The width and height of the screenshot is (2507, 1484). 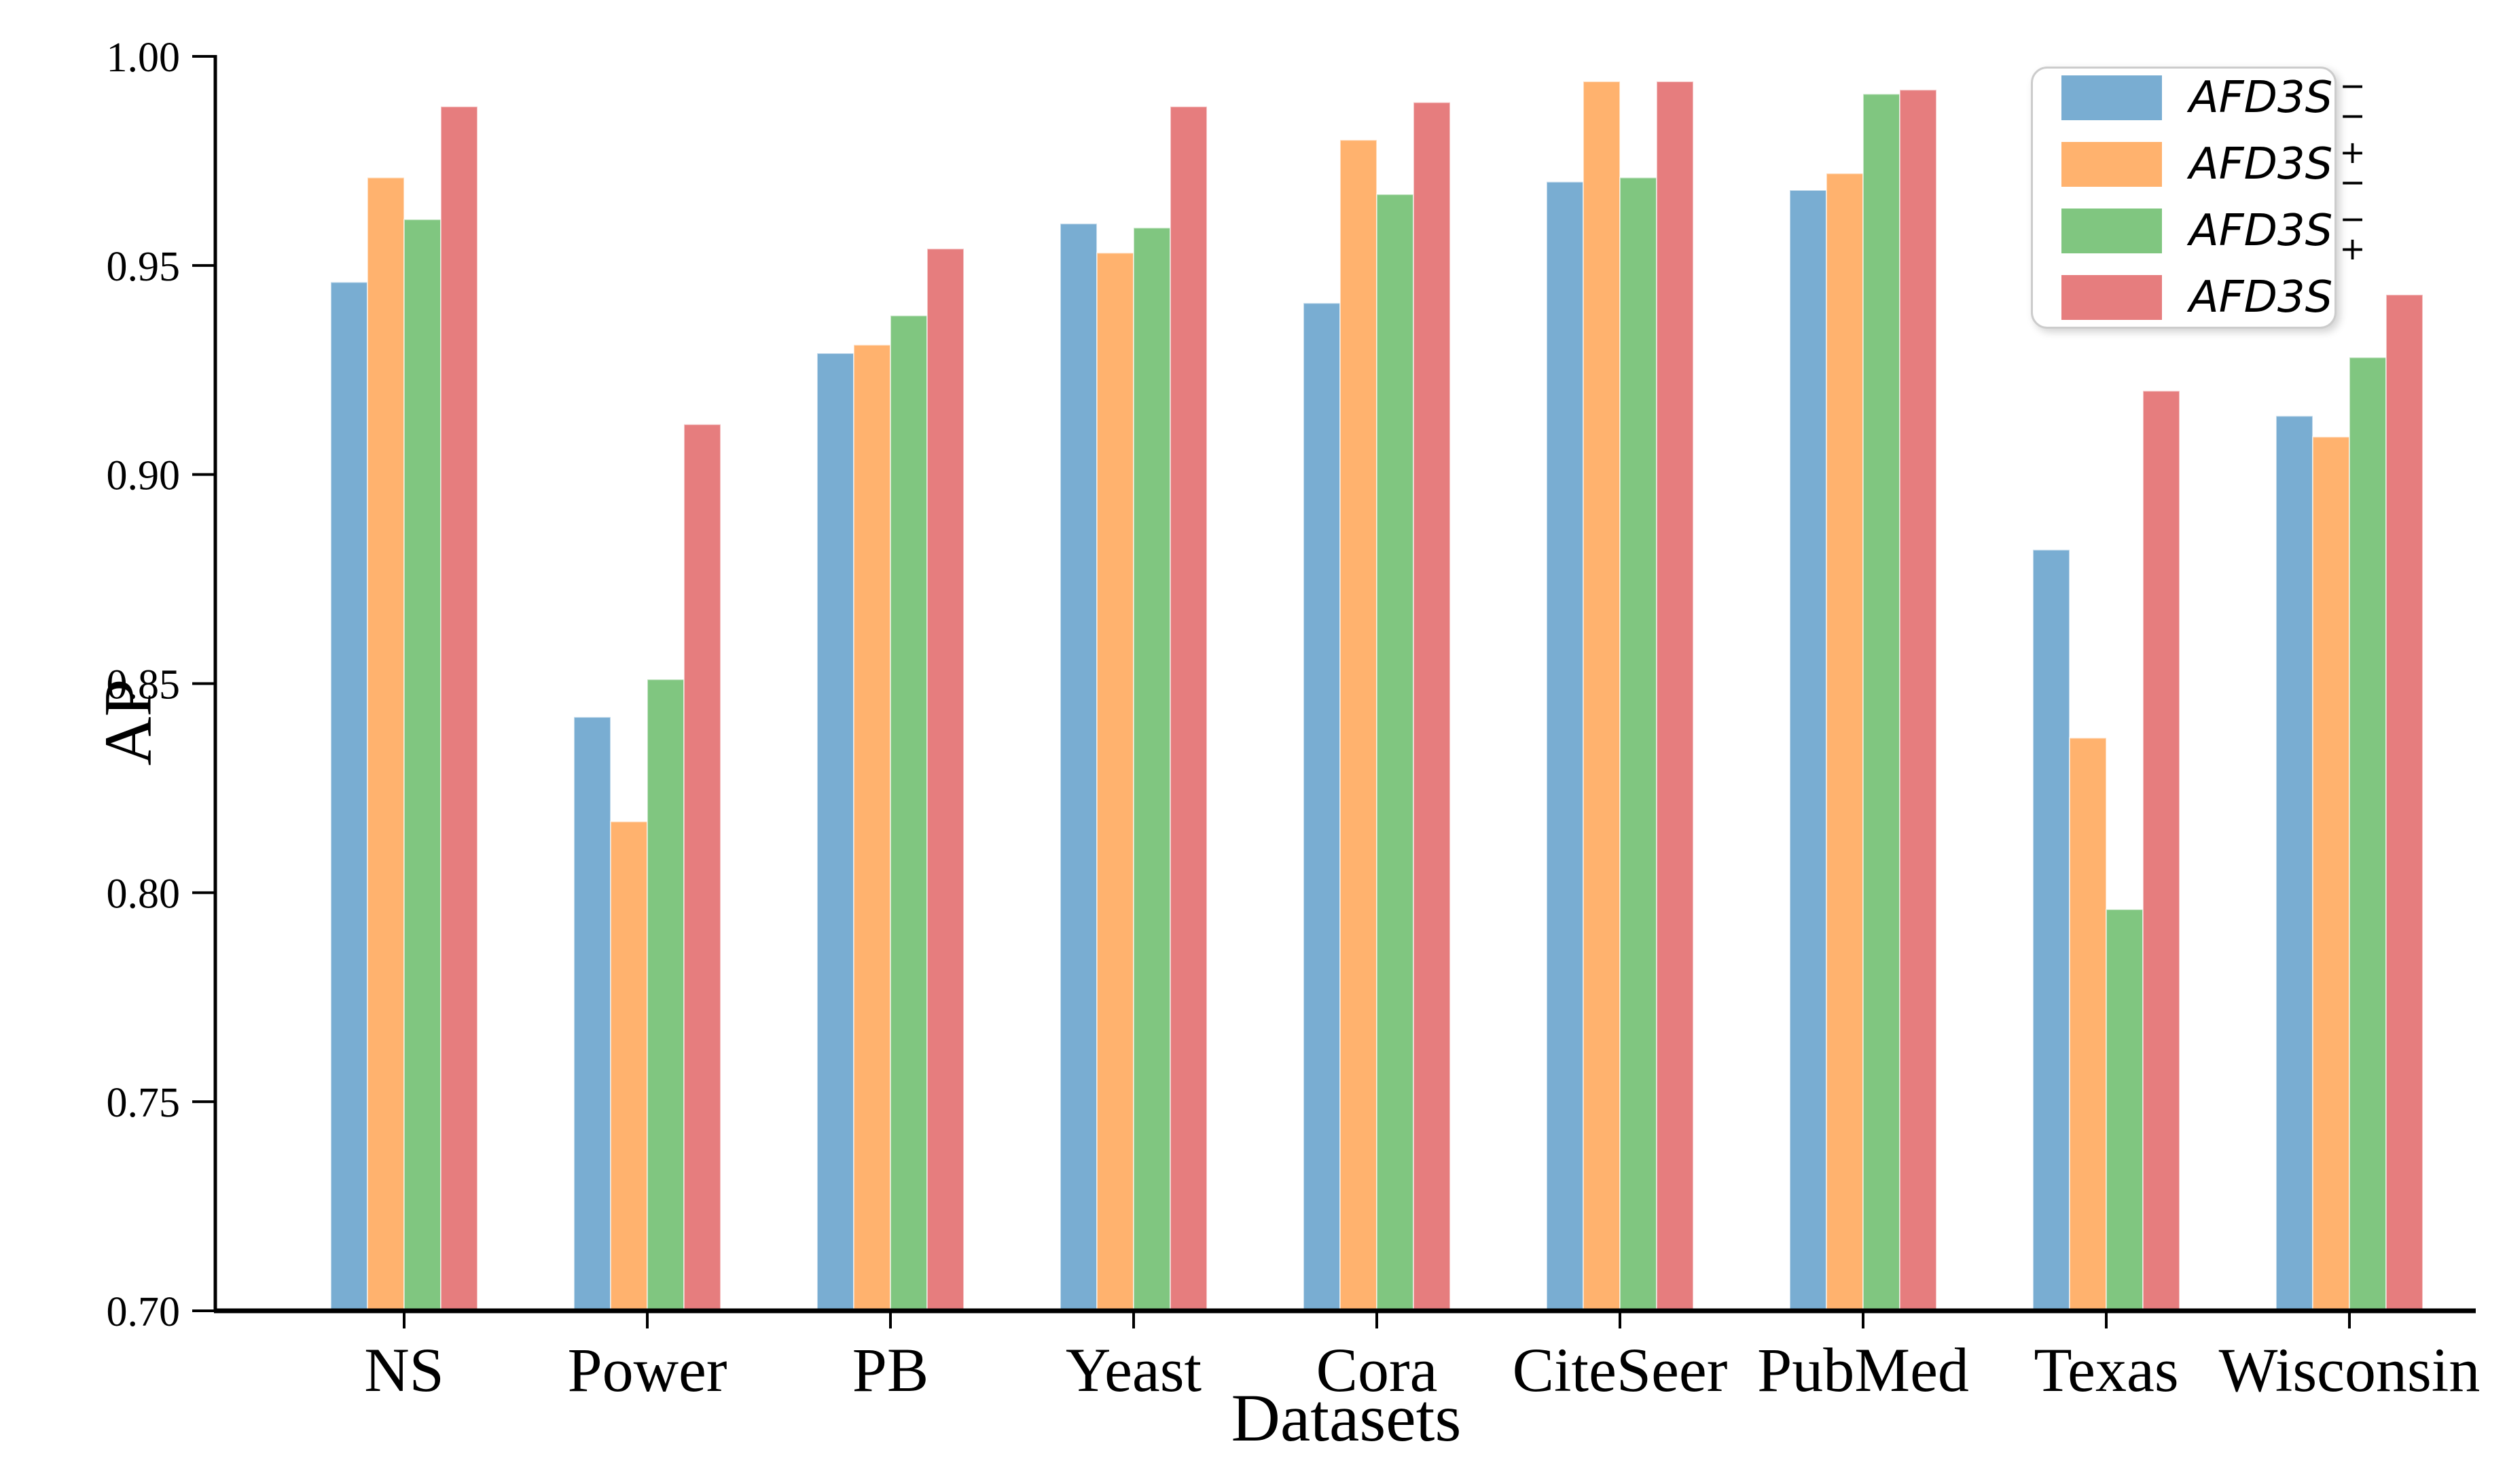 What do you see at coordinates (144, 58) in the screenshot?
I see `y-tick-label: 1.00` at bounding box center [144, 58].